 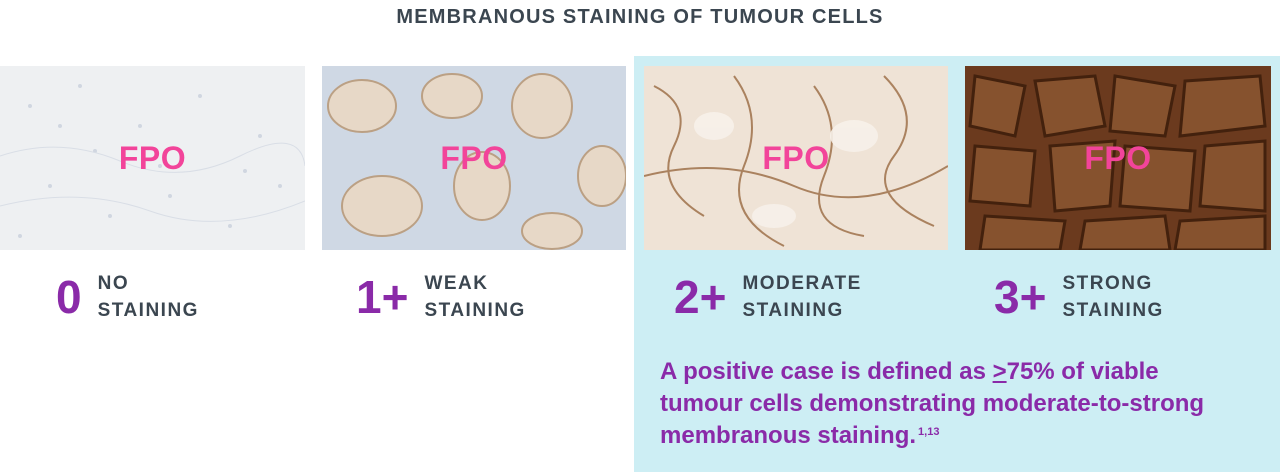 What do you see at coordinates (475, 297) in the screenshot?
I see `grade-description: WEAK STAINING` at bounding box center [475, 297].